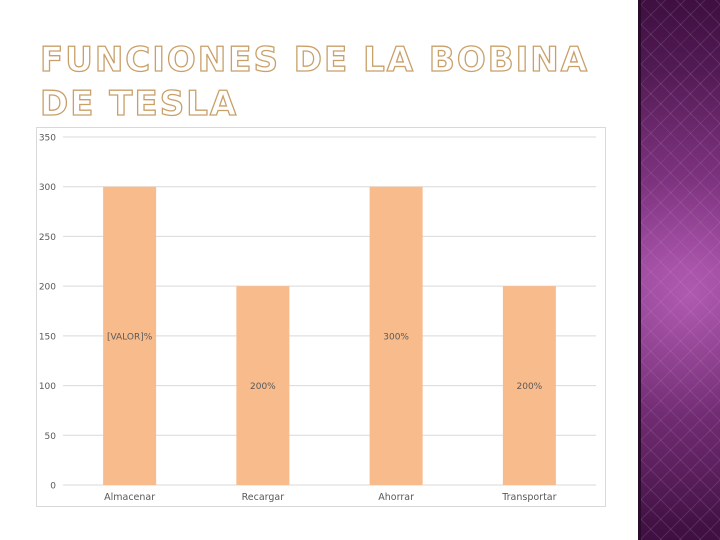 This screenshot has width=720, height=540. What do you see at coordinates (314, 81) in the screenshot?
I see `slide-title: FUNCIONES DE LA BOBINA DE TESLA` at bounding box center [314, 81].